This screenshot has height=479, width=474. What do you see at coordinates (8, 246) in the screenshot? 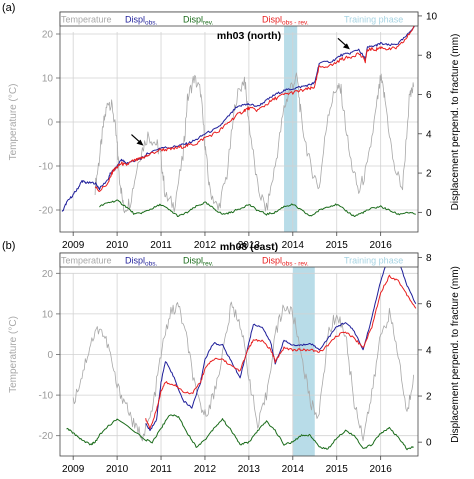
I see `panel-label: (b)` at bounding box center [8, 246].